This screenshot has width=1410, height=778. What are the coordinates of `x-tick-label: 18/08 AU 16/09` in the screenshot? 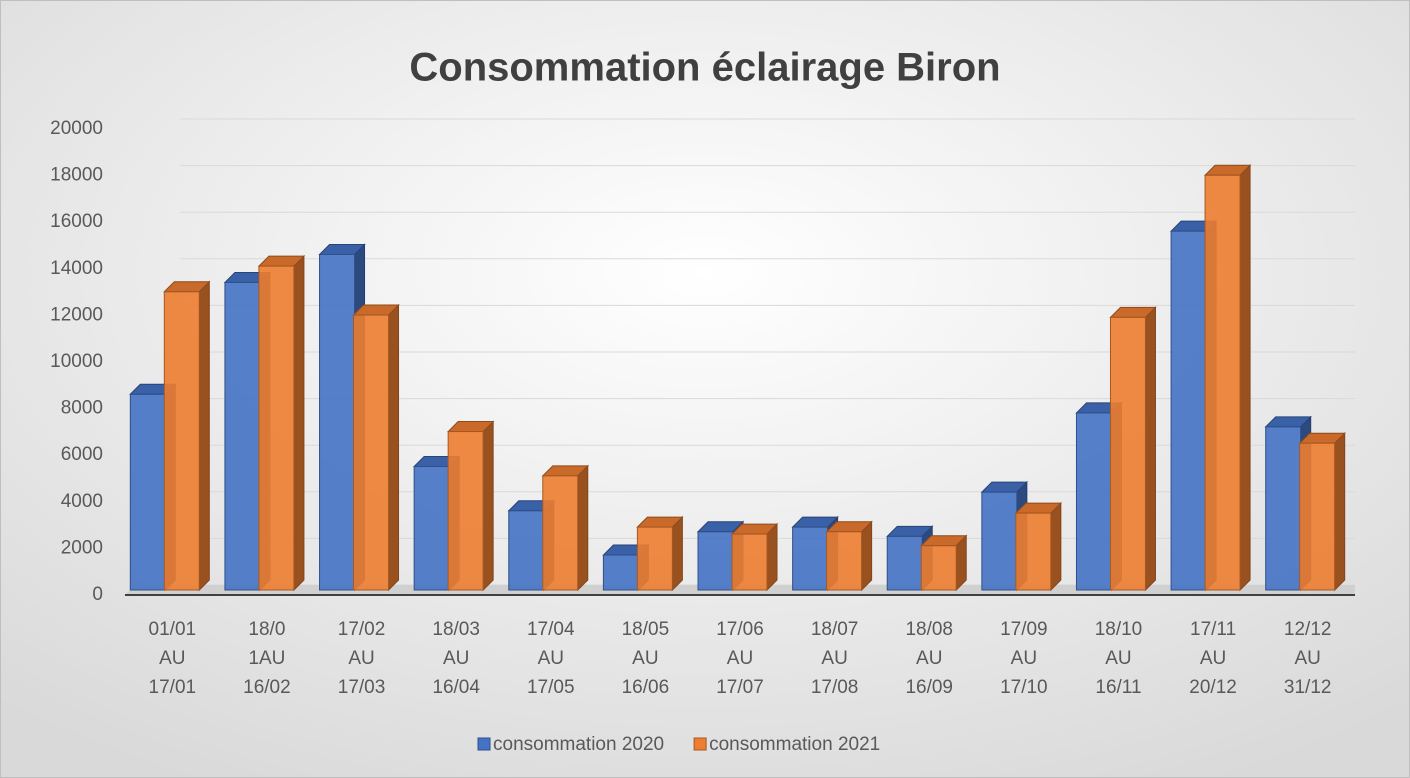 It's located at (929, 658).